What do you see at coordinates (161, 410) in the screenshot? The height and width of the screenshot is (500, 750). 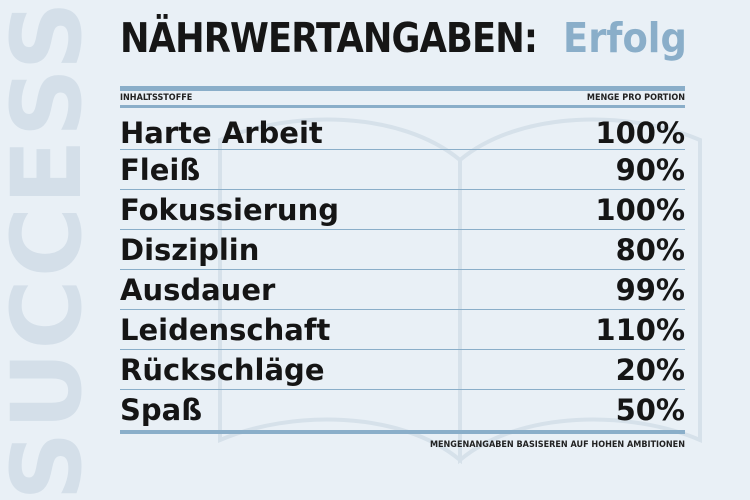 I see `ingredient-name: Spaß` at bounding box center [161, 410].